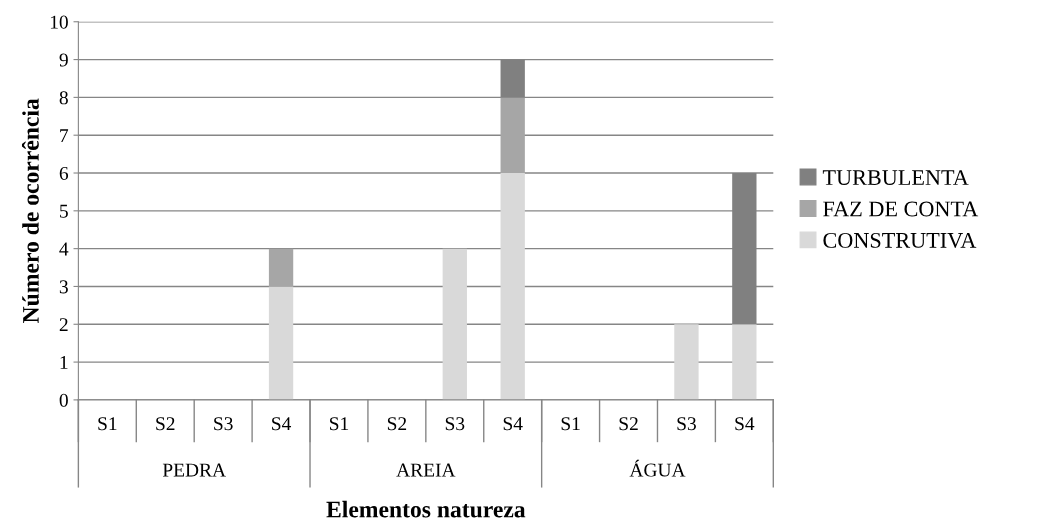 Image resolution: width=1045 pixels, height=518 pixels. What do you see at coordinates (30, 210) in the screenshot?
I see `y-axis-title: Número de ocorrência` at bounding box center [30, 210].